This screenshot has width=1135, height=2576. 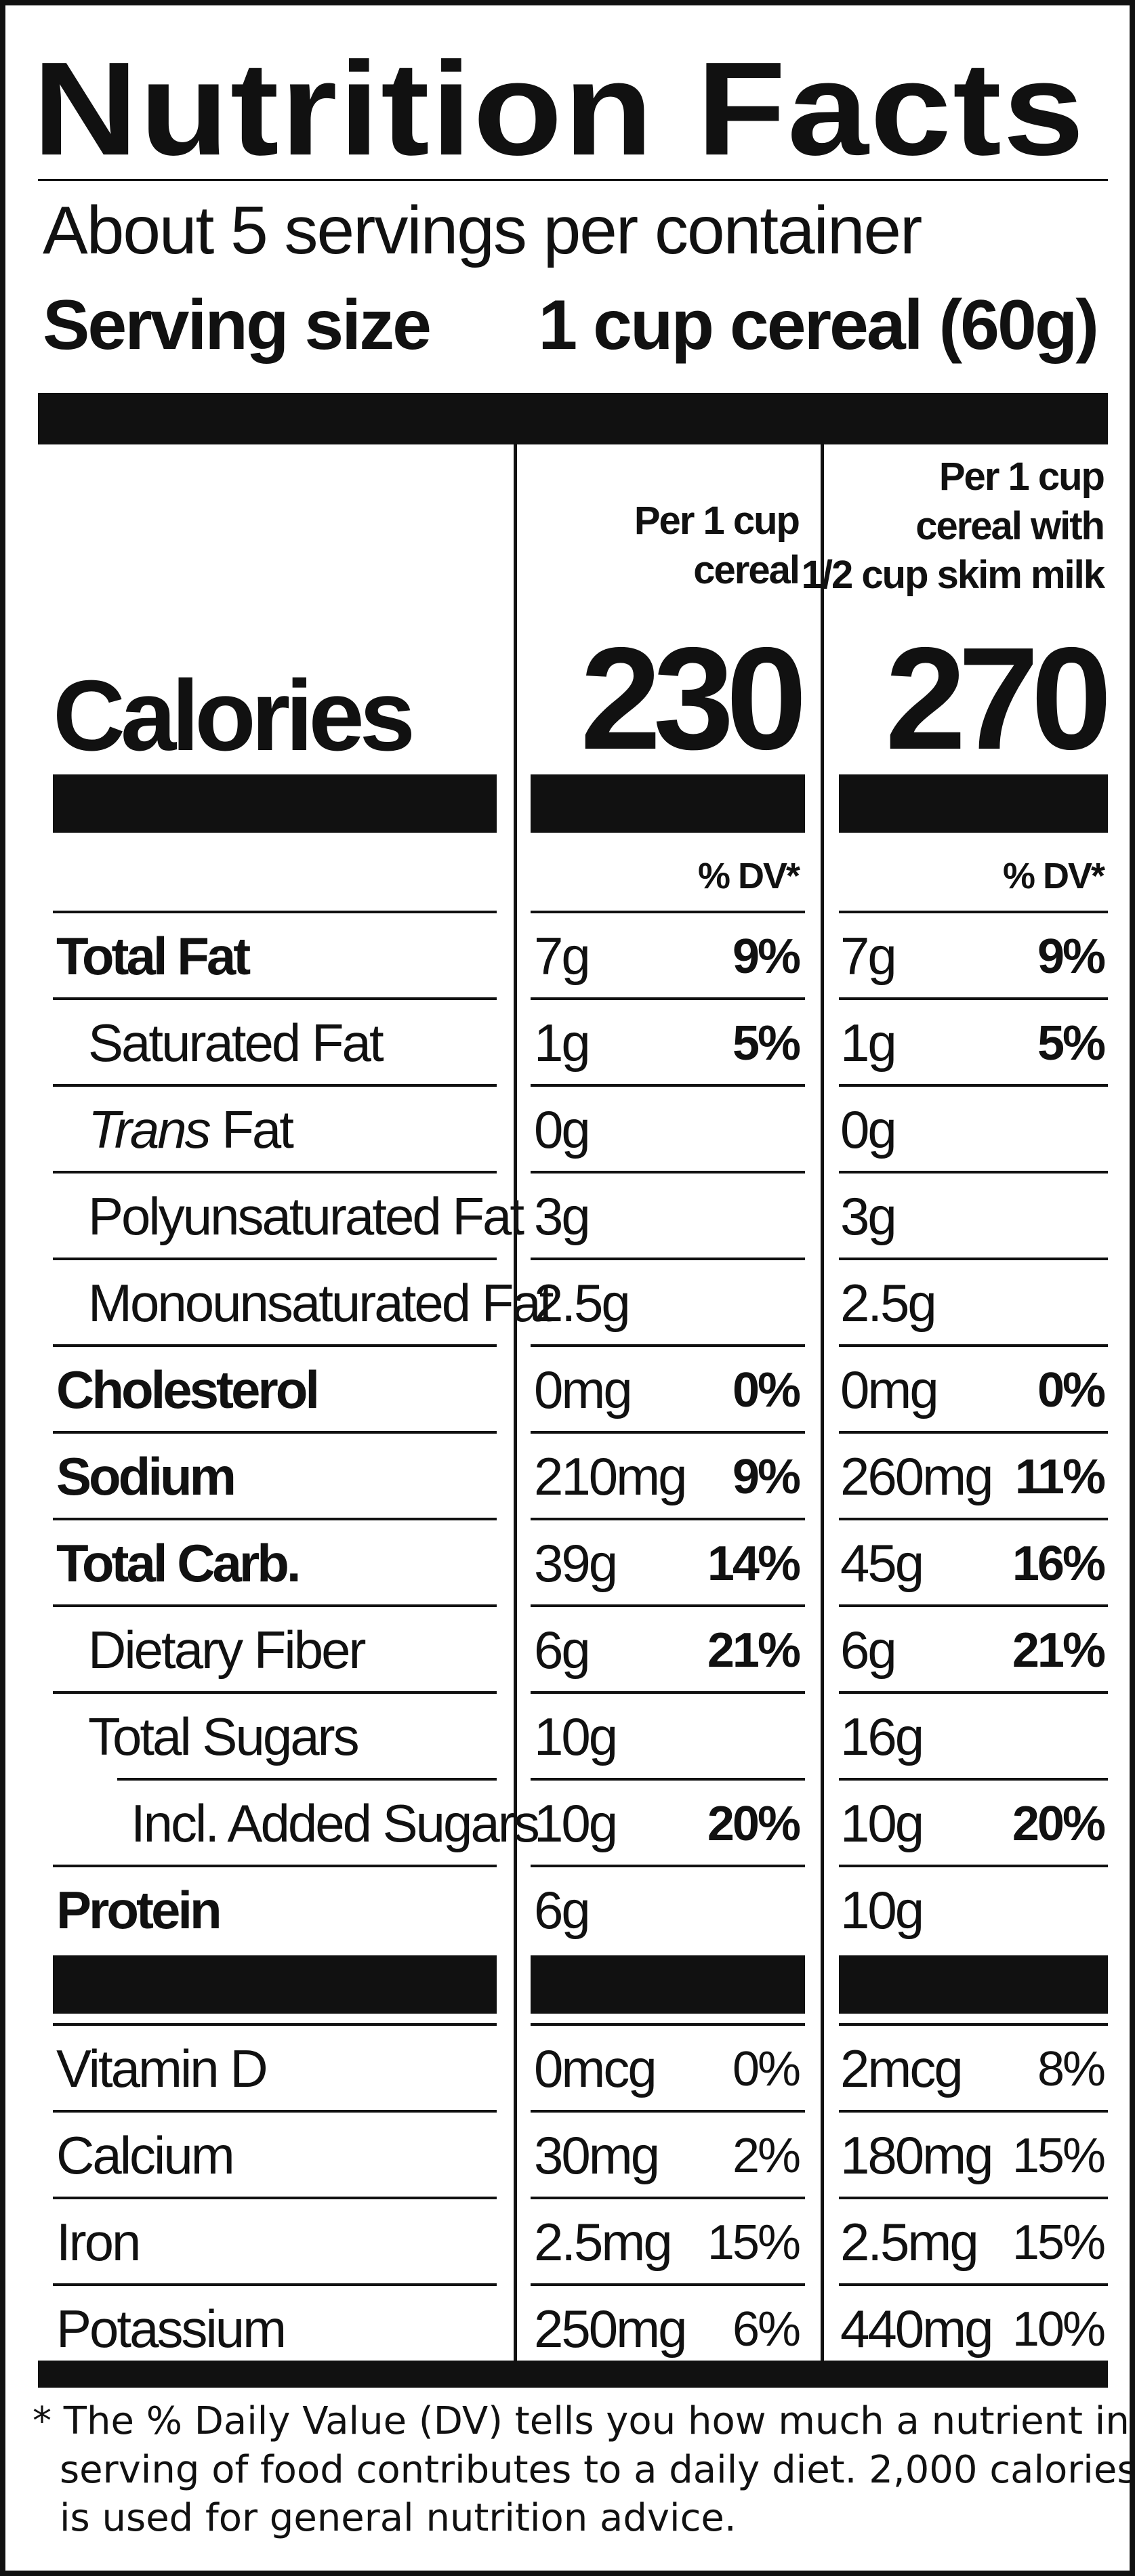 What do you see at coordinates (582, 1303) in the screenshot?
I see `amount-col1: 2.5g` at bounding box center [582, 1303].